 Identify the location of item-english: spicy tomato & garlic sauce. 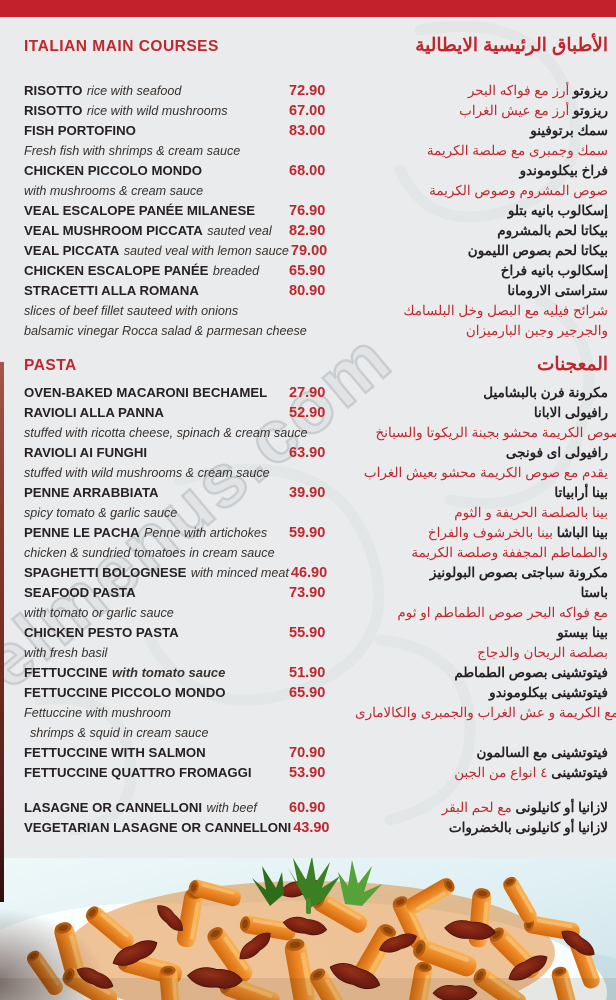
(156, 513).